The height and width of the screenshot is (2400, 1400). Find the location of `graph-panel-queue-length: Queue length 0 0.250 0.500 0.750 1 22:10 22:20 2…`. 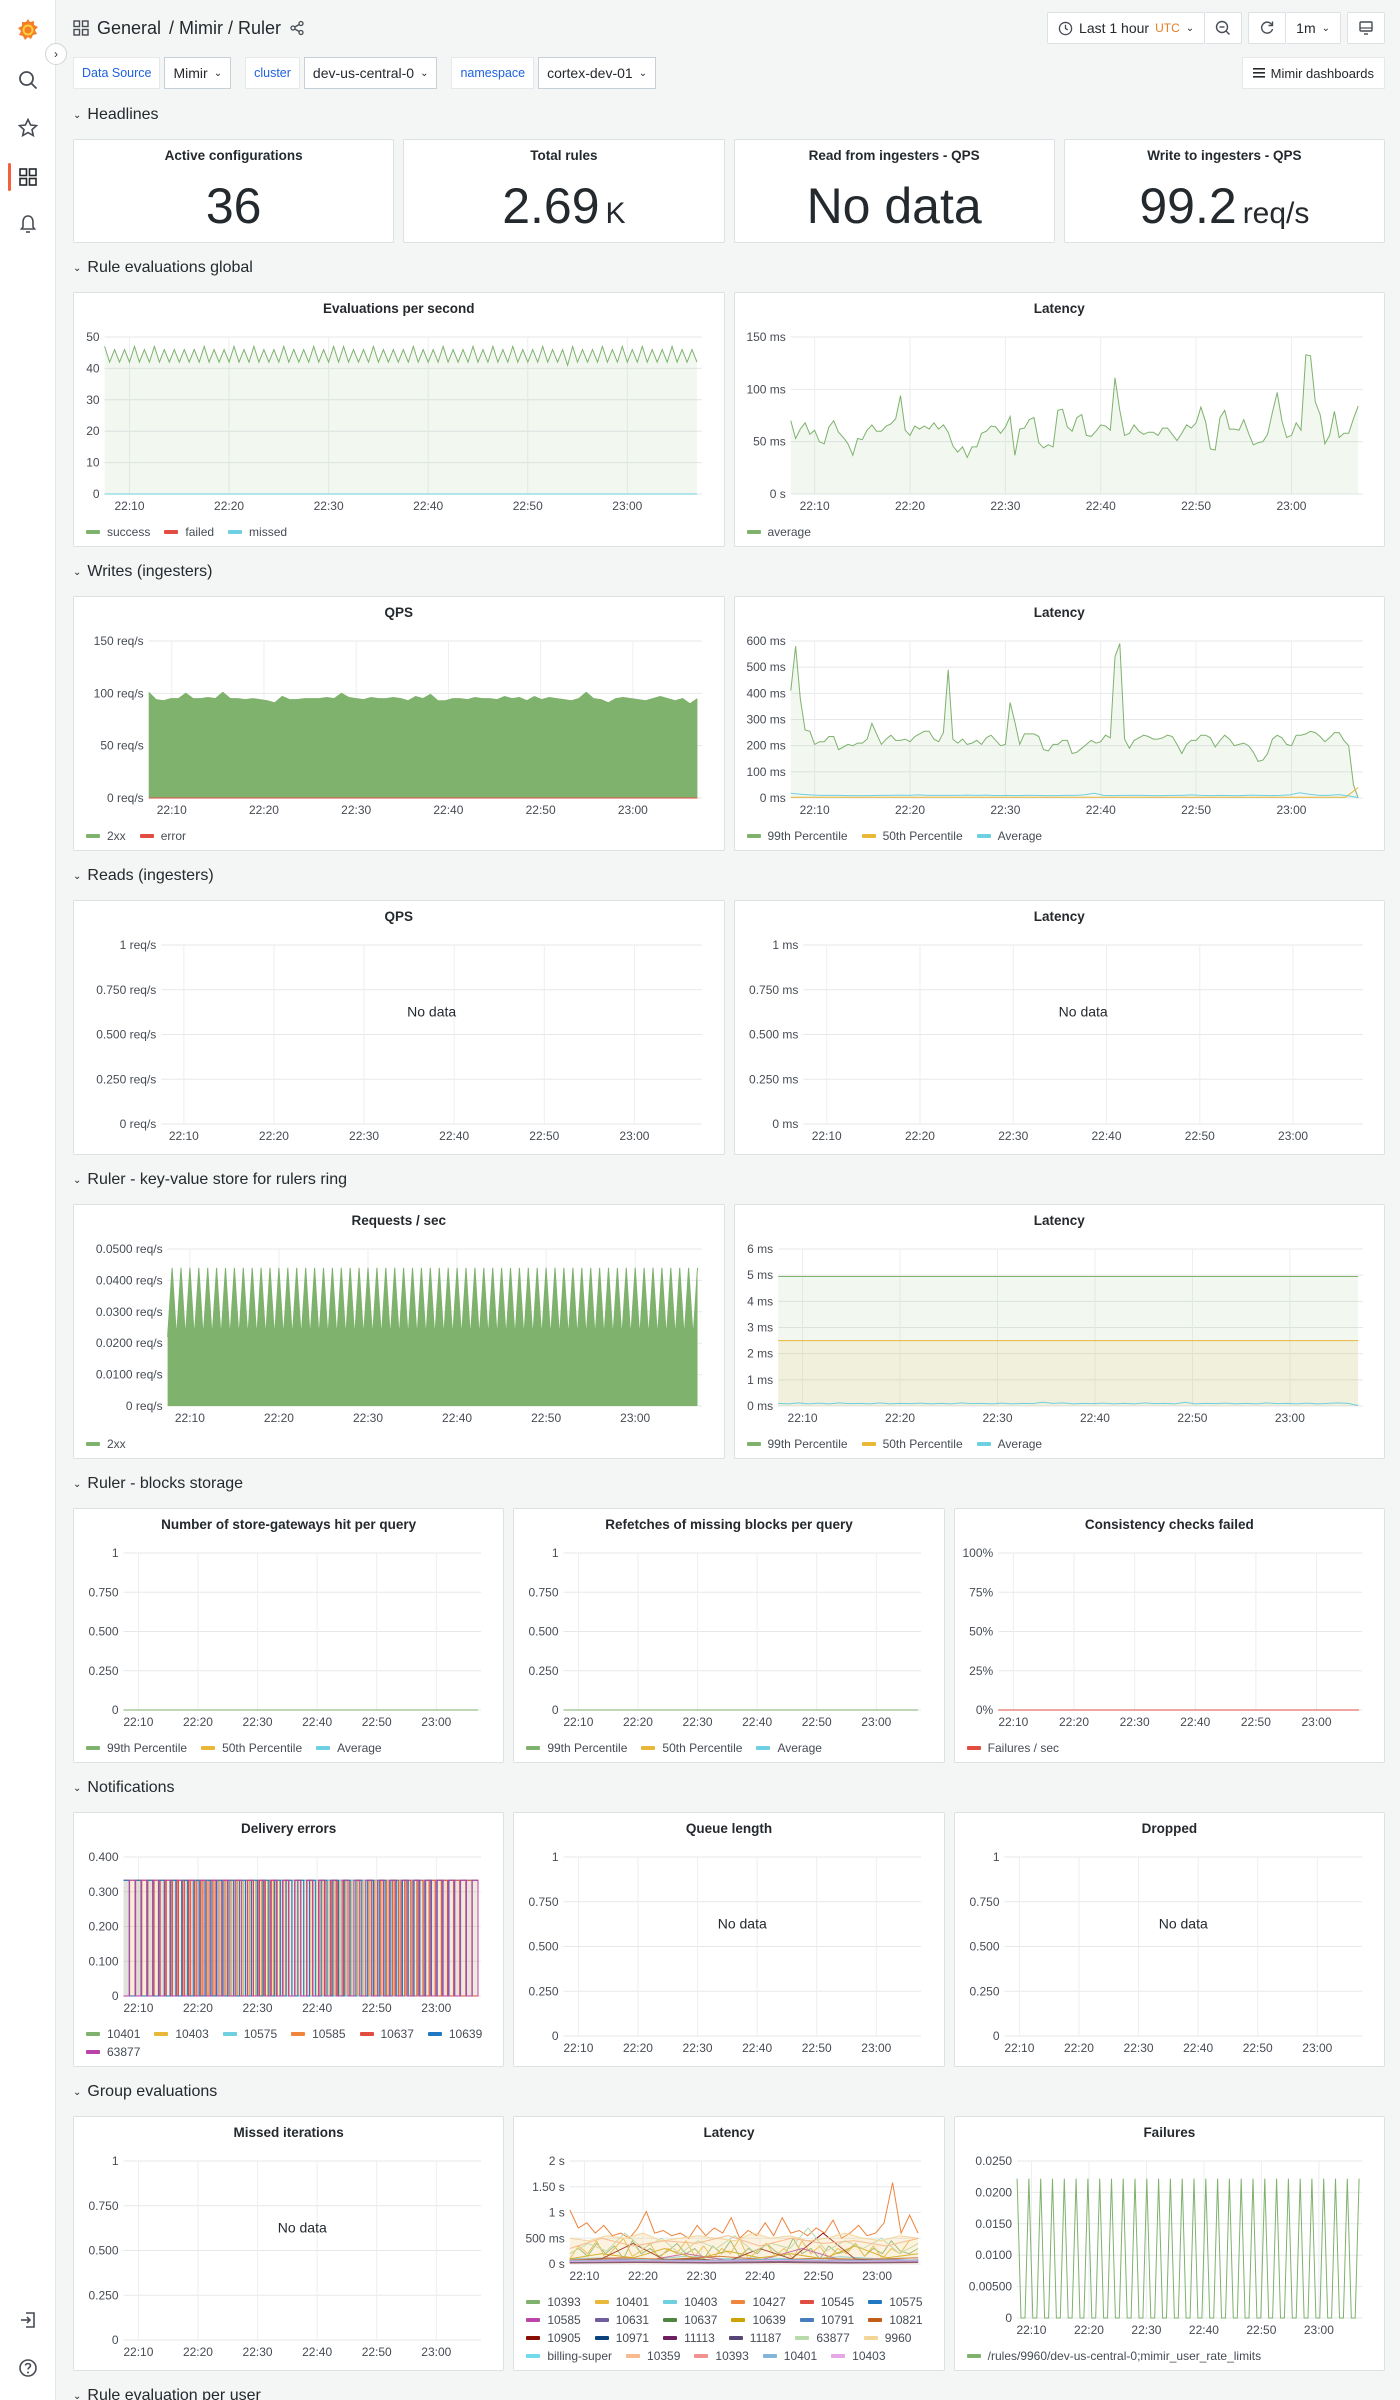

graph-panel-queue-length: Queue length 0 0.250 0.500 0.750 1 22:10 22:20 2… is located at coordinates (729, 1939).